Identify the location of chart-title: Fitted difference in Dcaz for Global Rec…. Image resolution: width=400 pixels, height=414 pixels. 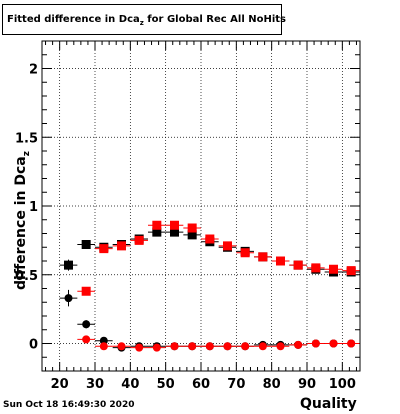
(146, 20).